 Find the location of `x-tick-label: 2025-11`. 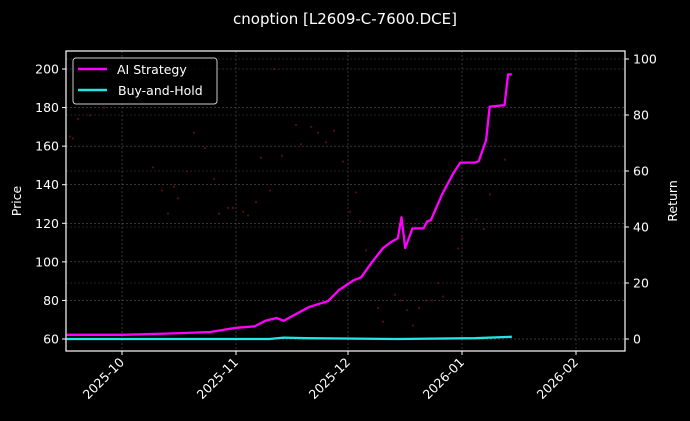

x-tick-label: 2025-11 is located at coordinates (218, 379).